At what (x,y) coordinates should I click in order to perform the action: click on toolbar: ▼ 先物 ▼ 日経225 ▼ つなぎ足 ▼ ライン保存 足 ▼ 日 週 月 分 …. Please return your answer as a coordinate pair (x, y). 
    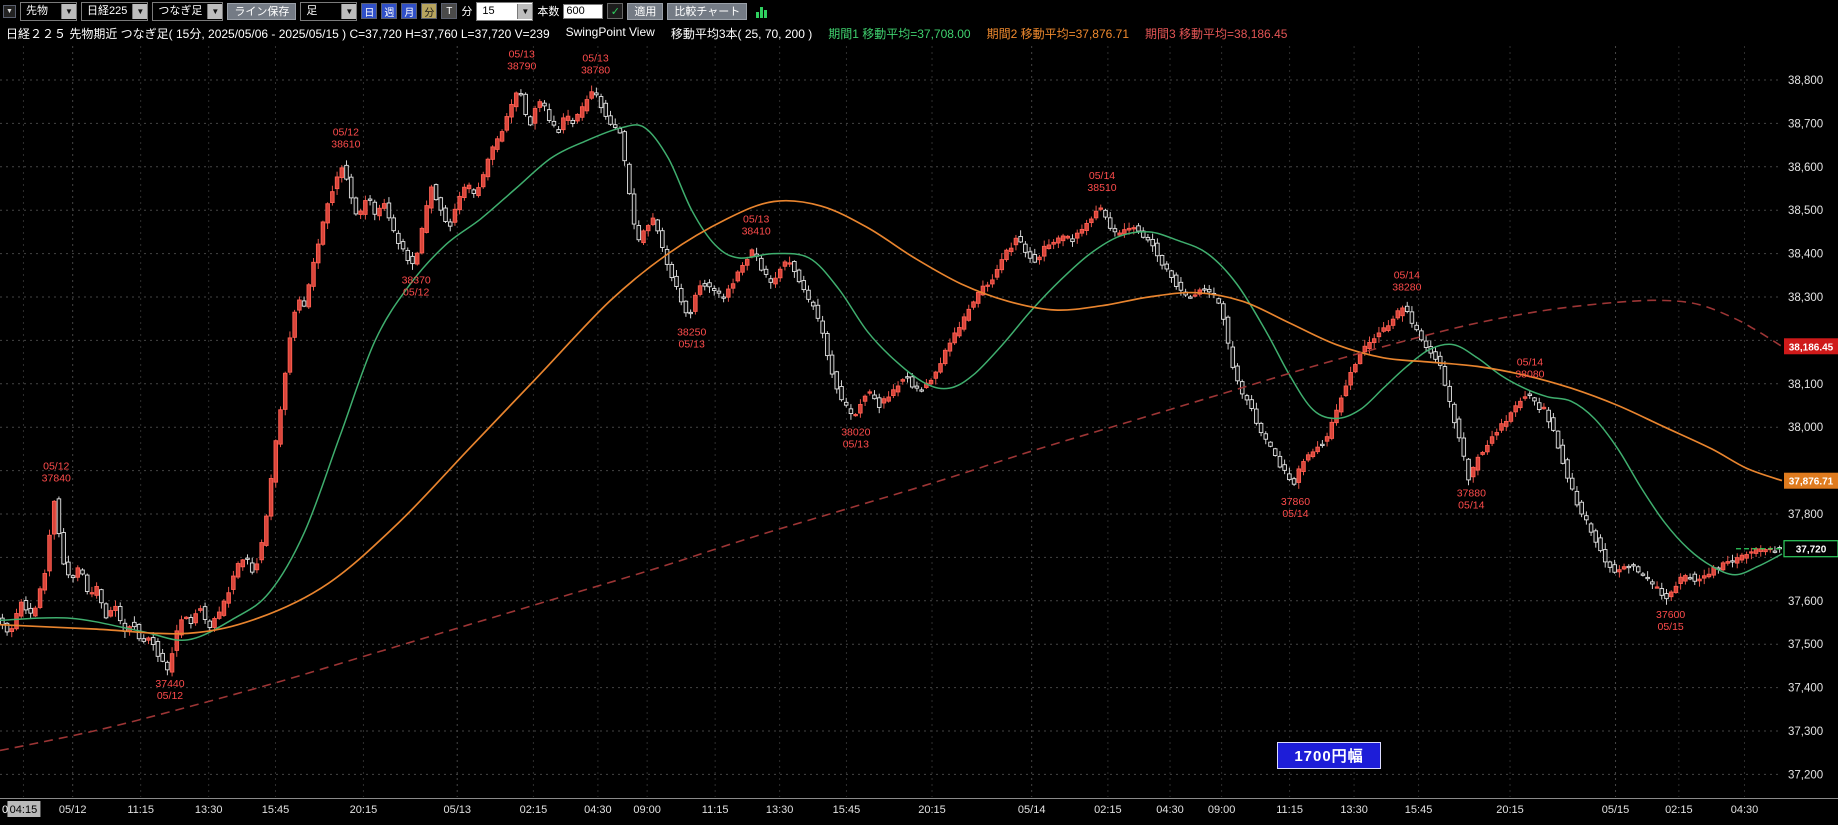
    Looking at the image, I should click on (919, 11).